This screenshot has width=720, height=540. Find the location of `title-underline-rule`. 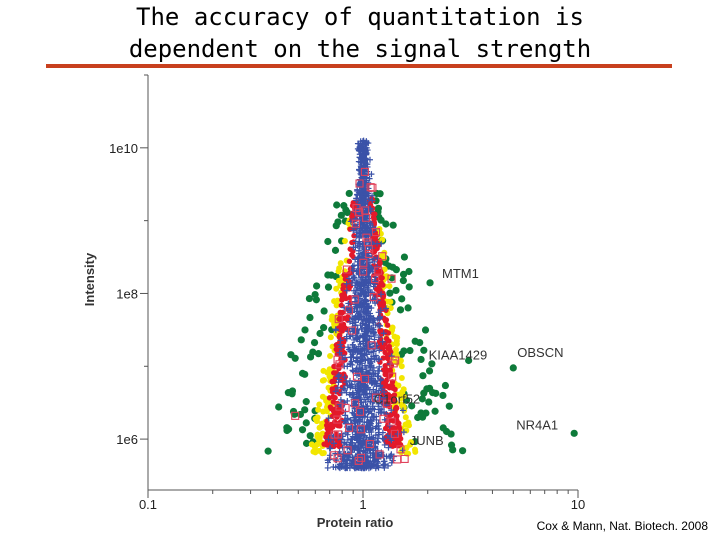

title-underline-rule is located at coordinates (359, 66).